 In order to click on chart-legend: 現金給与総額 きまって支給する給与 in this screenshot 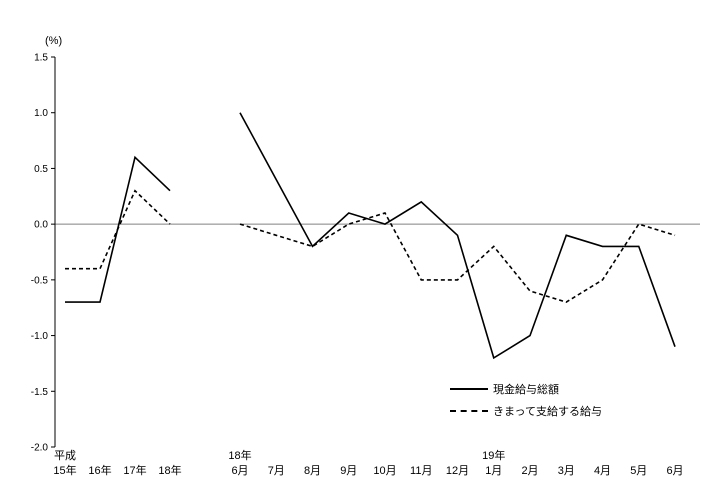, I will do `click(526, 400)`.